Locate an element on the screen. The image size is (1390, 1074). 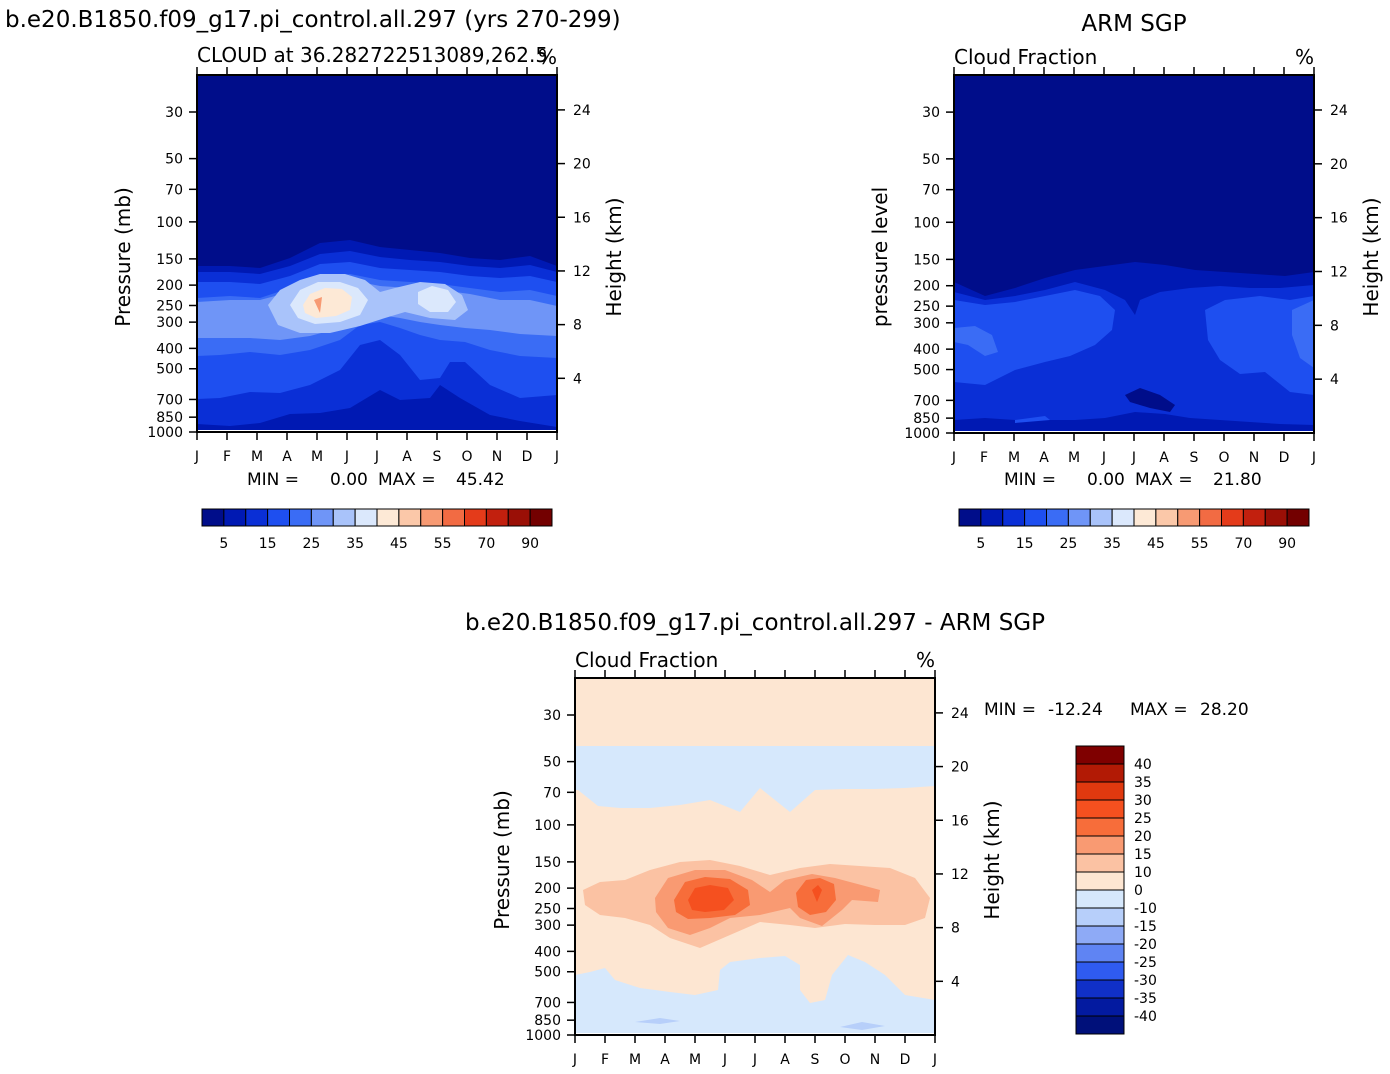
obs-pressure-tick-label: 50 is located at coordinates (931, 160).